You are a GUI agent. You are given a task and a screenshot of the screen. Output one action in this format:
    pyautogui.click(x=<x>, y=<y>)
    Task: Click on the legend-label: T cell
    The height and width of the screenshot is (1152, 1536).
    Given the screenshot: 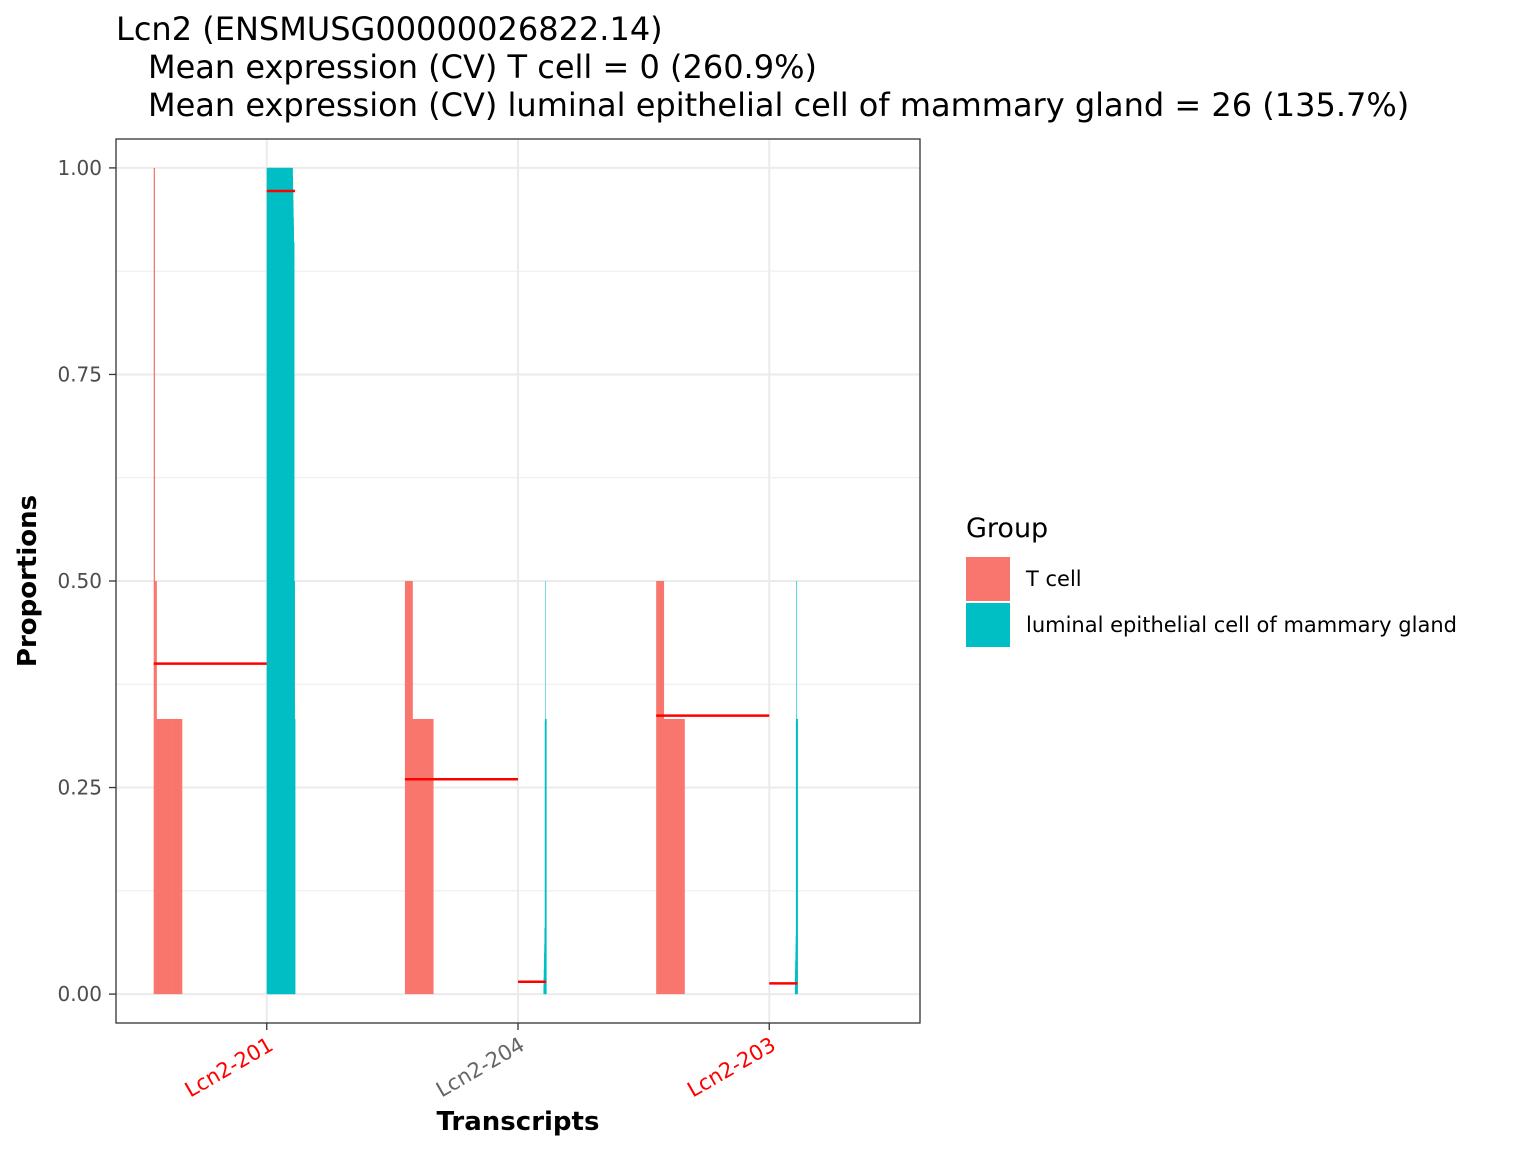 What is the action you would take?
    pyautogui.click(x=1053, y=579)
    